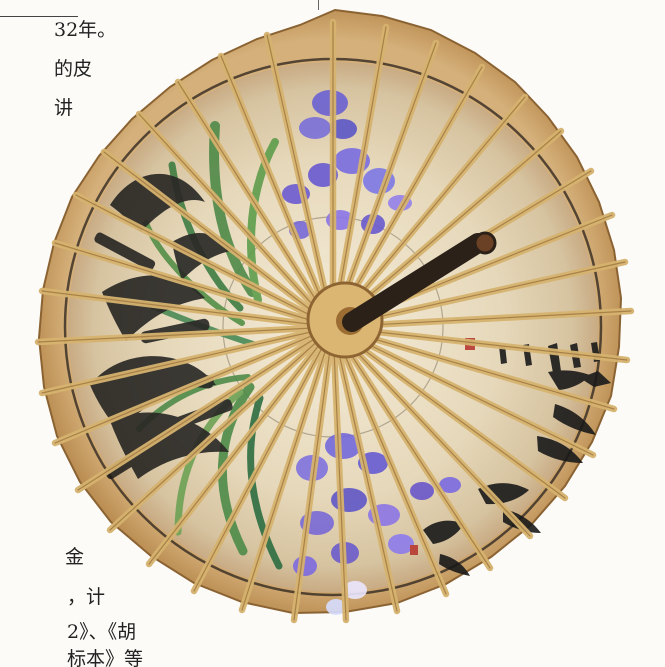 The image size is (665, 667). I want to click on text-fragment-bottom-3: 2》、《胡, so click(102, 632).